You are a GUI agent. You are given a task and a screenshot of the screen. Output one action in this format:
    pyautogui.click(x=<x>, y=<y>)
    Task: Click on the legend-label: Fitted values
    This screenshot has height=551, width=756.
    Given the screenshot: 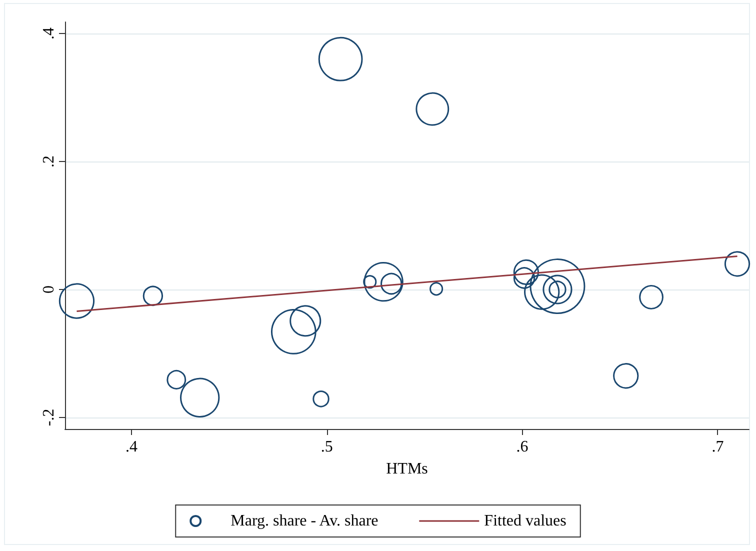 What is the action you would take?
    pyautogui.click(x=525, y=521)
    